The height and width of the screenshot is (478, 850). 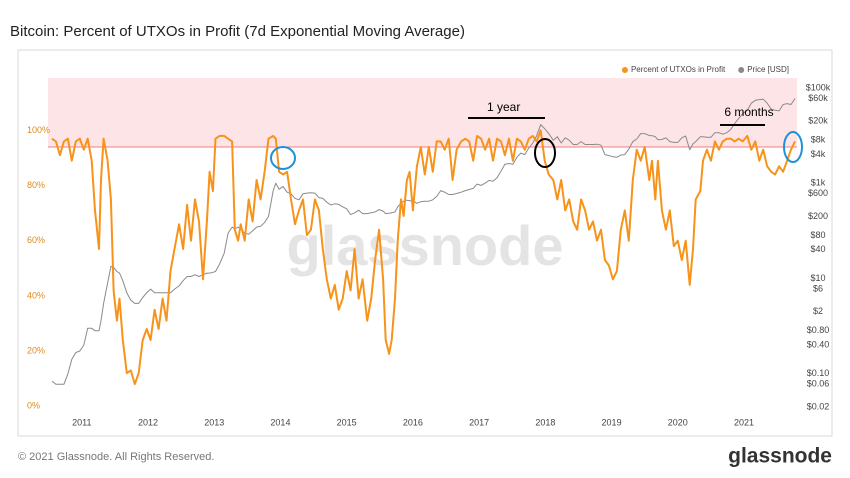 What do you see at coordinates (818, 330) in the screenshot?
I see `y2-tick-label: $0.80` at bounding box center [818, 330].